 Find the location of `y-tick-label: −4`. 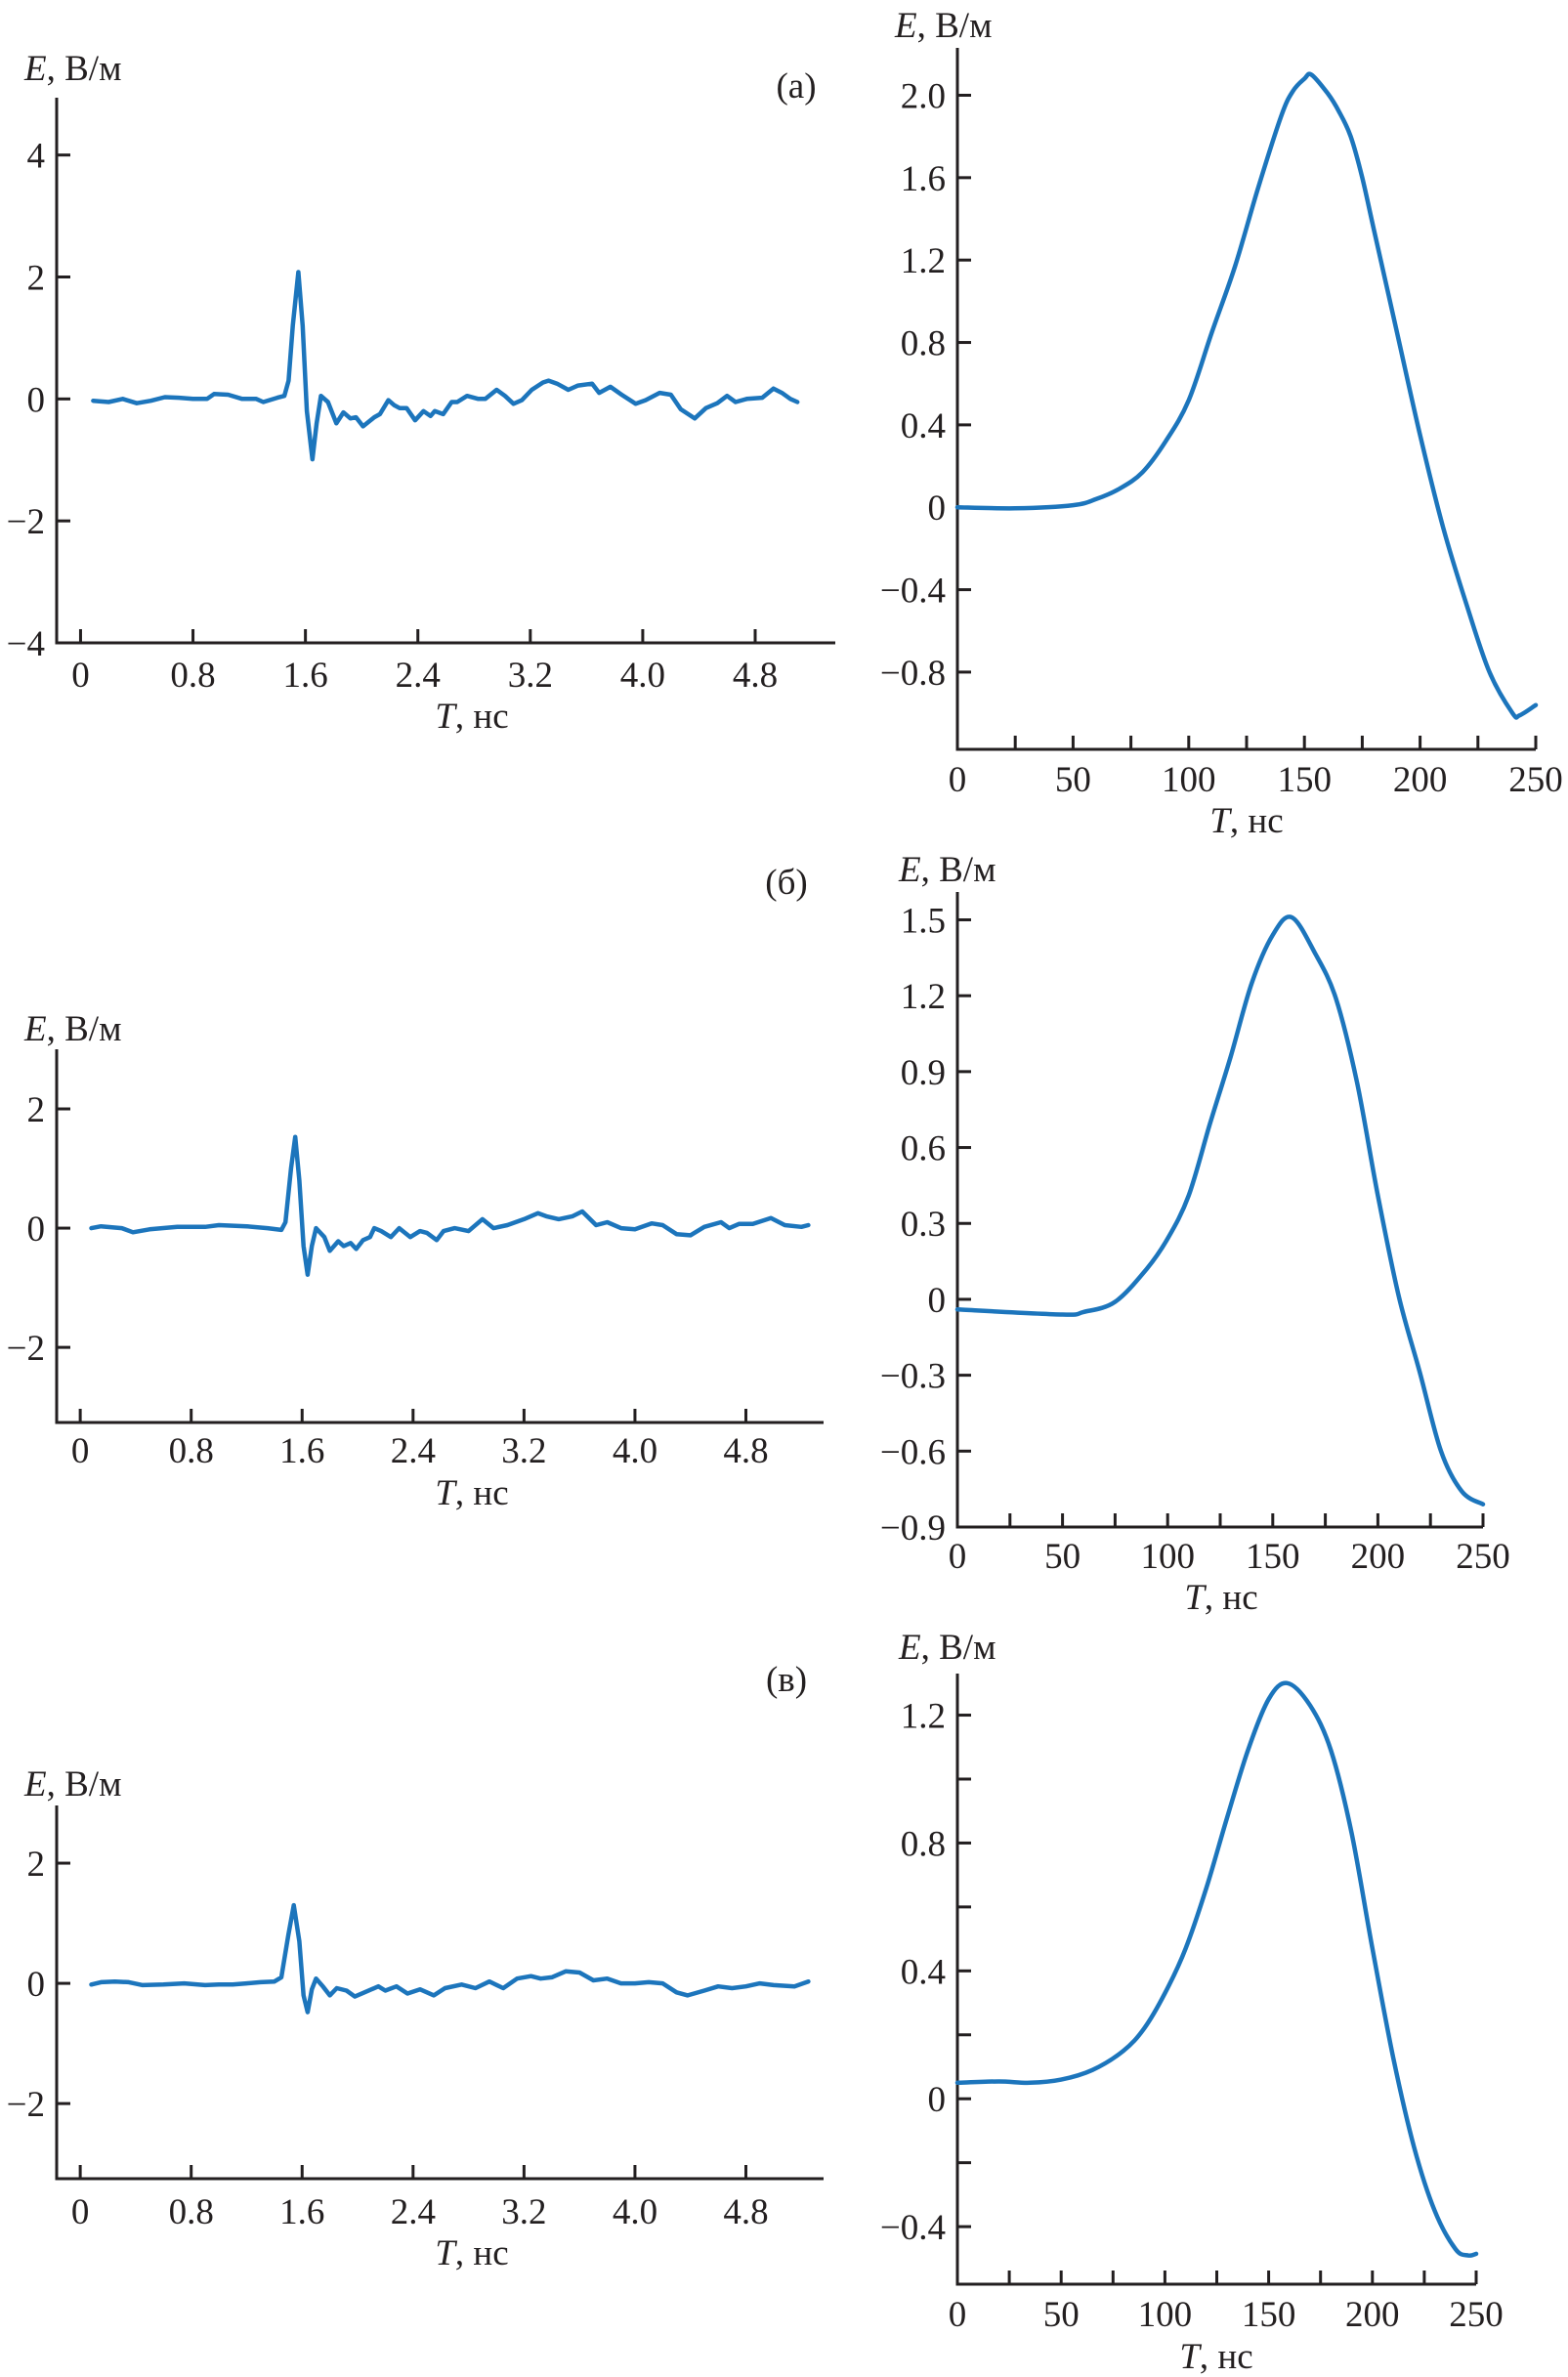

y-tick-label: −4 is located at coordinates (26, 644).